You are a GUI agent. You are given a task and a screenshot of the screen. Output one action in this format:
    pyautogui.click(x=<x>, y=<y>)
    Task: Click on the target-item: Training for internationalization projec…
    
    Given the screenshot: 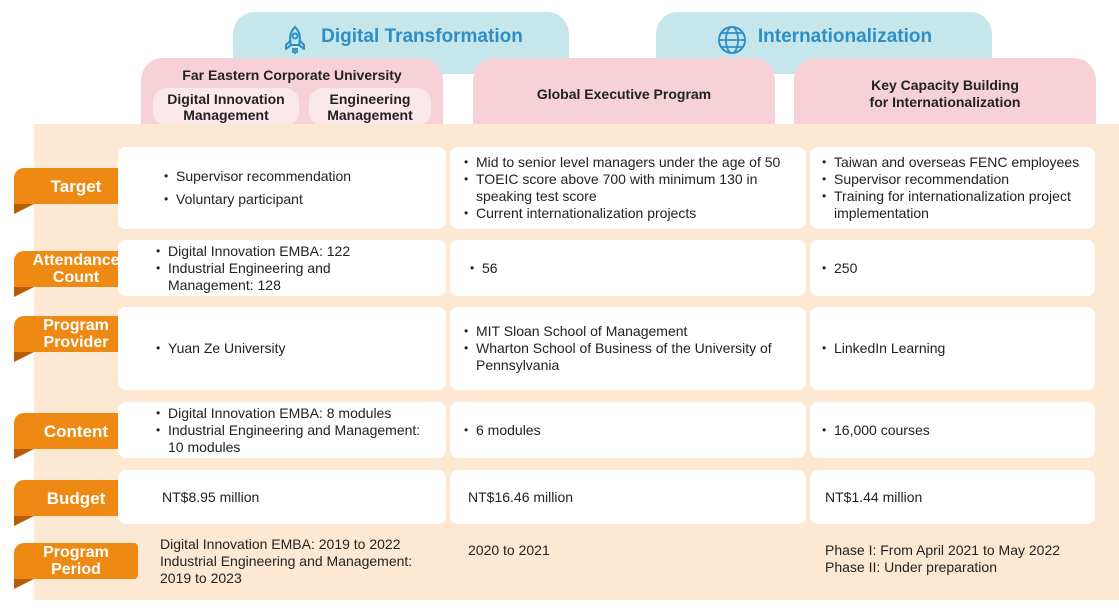 What is the action you would take?
    pyautogui.click(x=955, y=205)
    